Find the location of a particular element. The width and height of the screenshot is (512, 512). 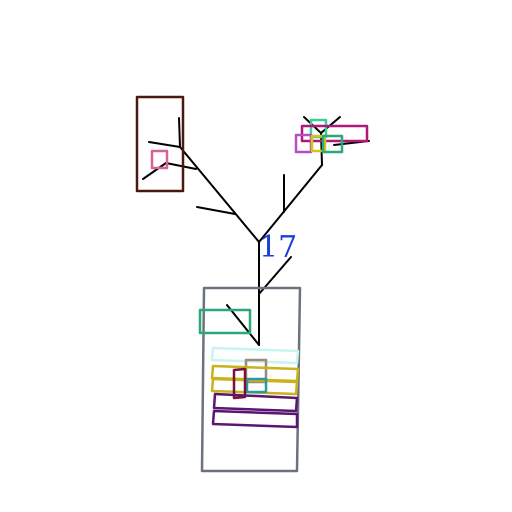

teal-green-box is located at coordinates (332, 144).